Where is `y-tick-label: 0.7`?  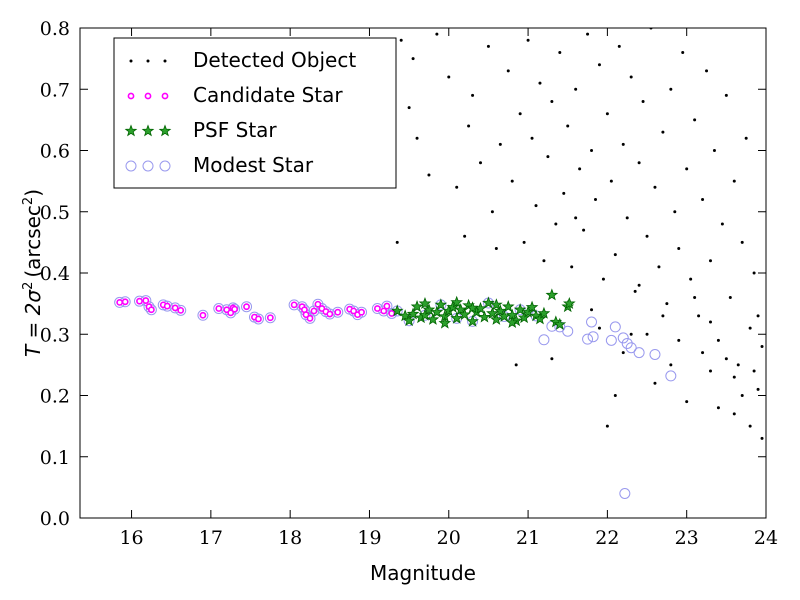
y-tick-label: 0.7 is located at coordinates (55, 90).